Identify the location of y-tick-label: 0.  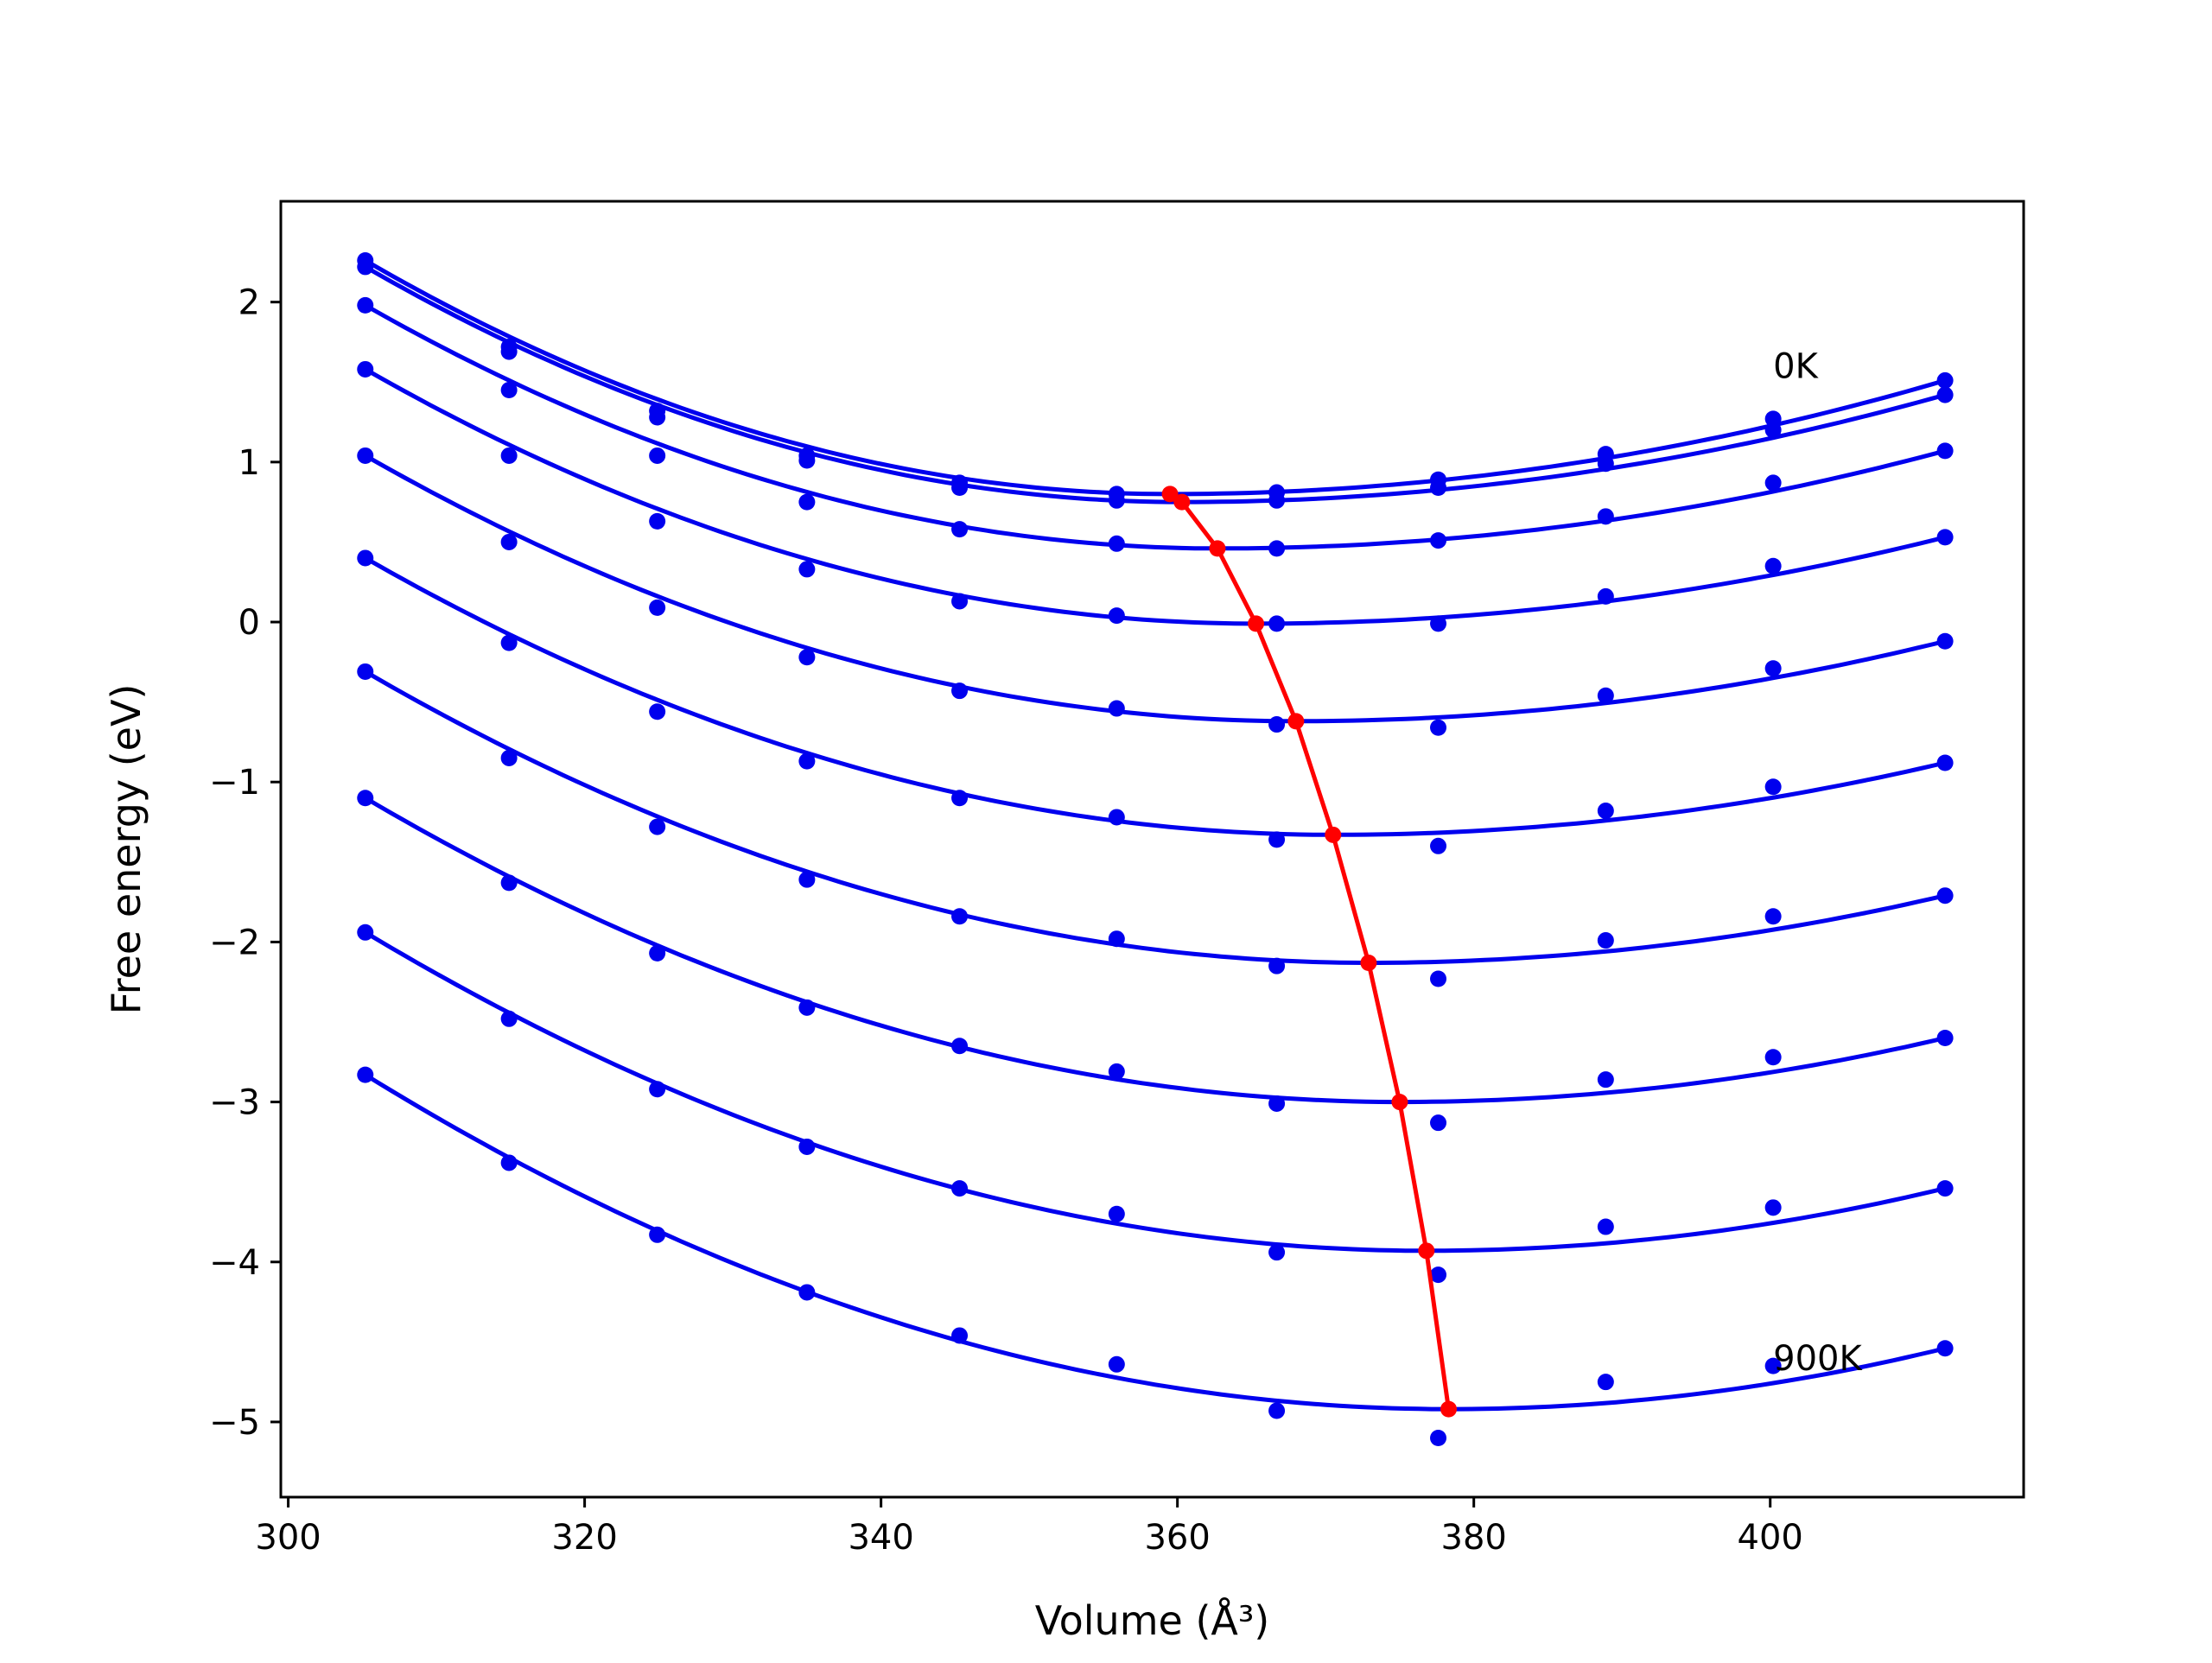
(249, 623).